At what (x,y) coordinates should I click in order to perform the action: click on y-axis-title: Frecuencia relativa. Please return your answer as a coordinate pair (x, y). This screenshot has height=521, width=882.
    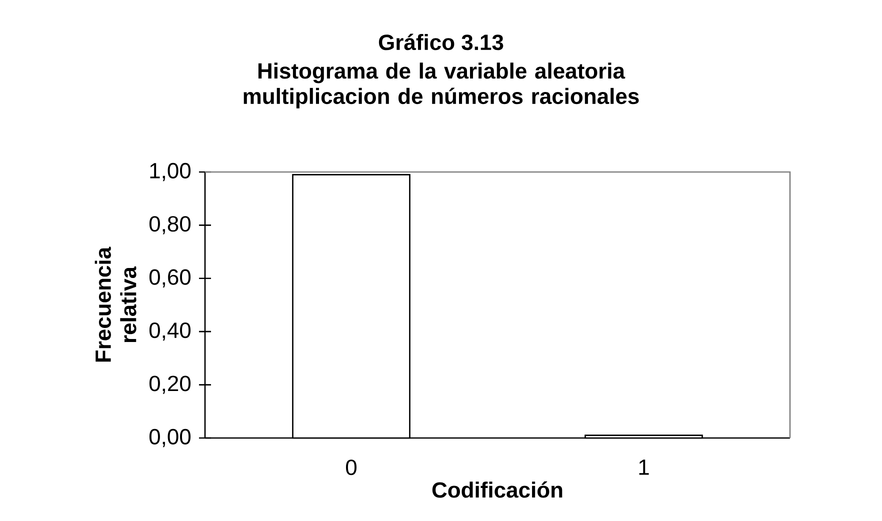
    Looking at the image, I should click on (115, 304).